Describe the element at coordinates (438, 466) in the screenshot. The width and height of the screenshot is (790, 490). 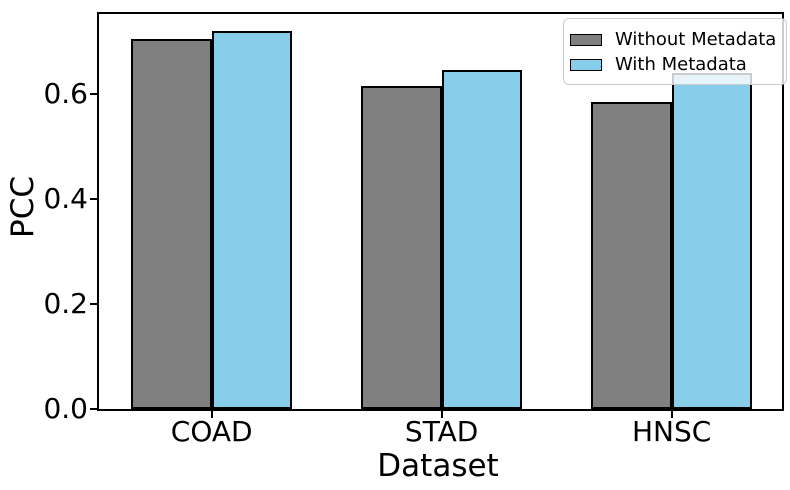
I see `x-axis-label: Dataset` at that location.